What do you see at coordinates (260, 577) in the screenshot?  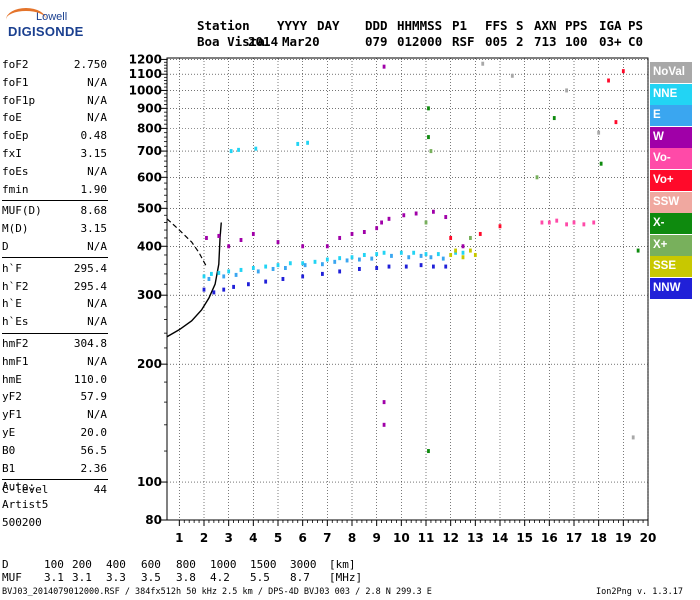 I see `muf-value: 5.5` at bounding box center [260, 577].